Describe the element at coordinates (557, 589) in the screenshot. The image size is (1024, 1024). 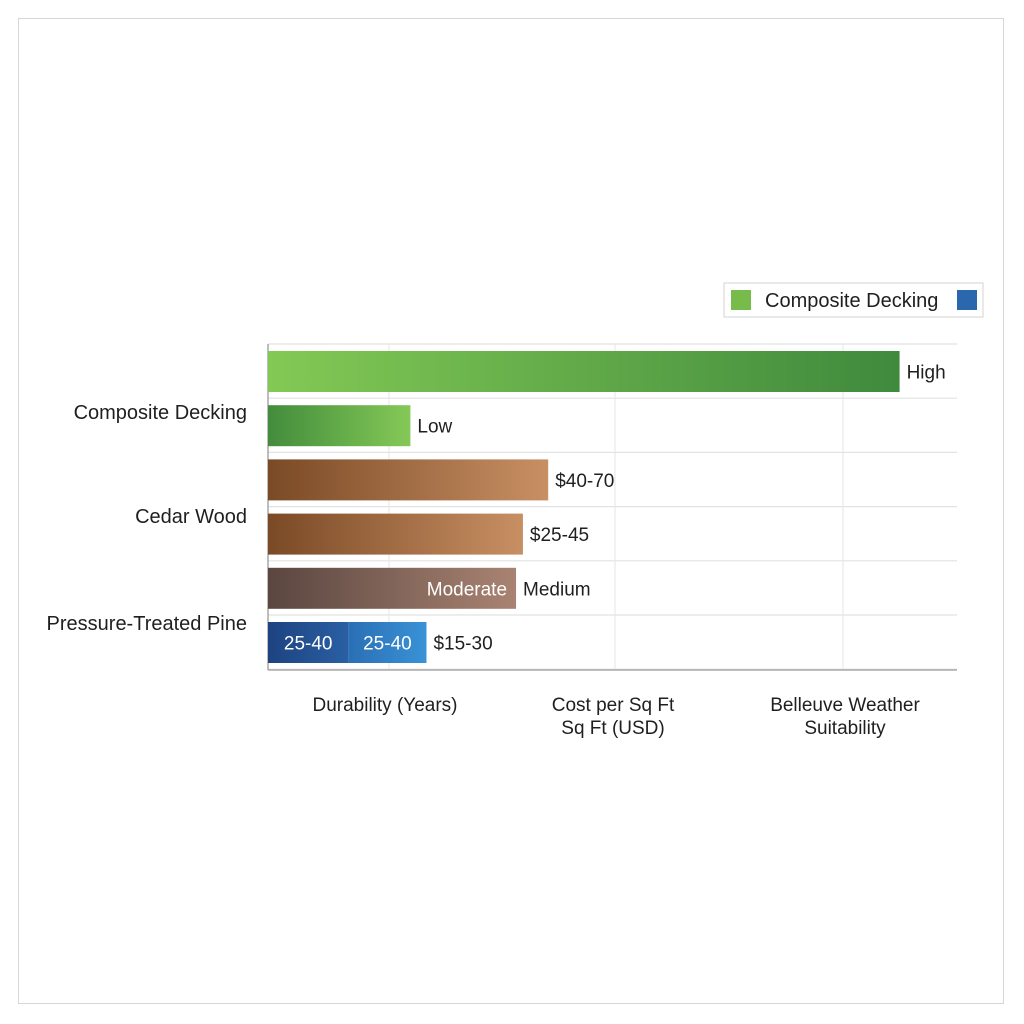
I see `bar-value-label: Medium` at that location.